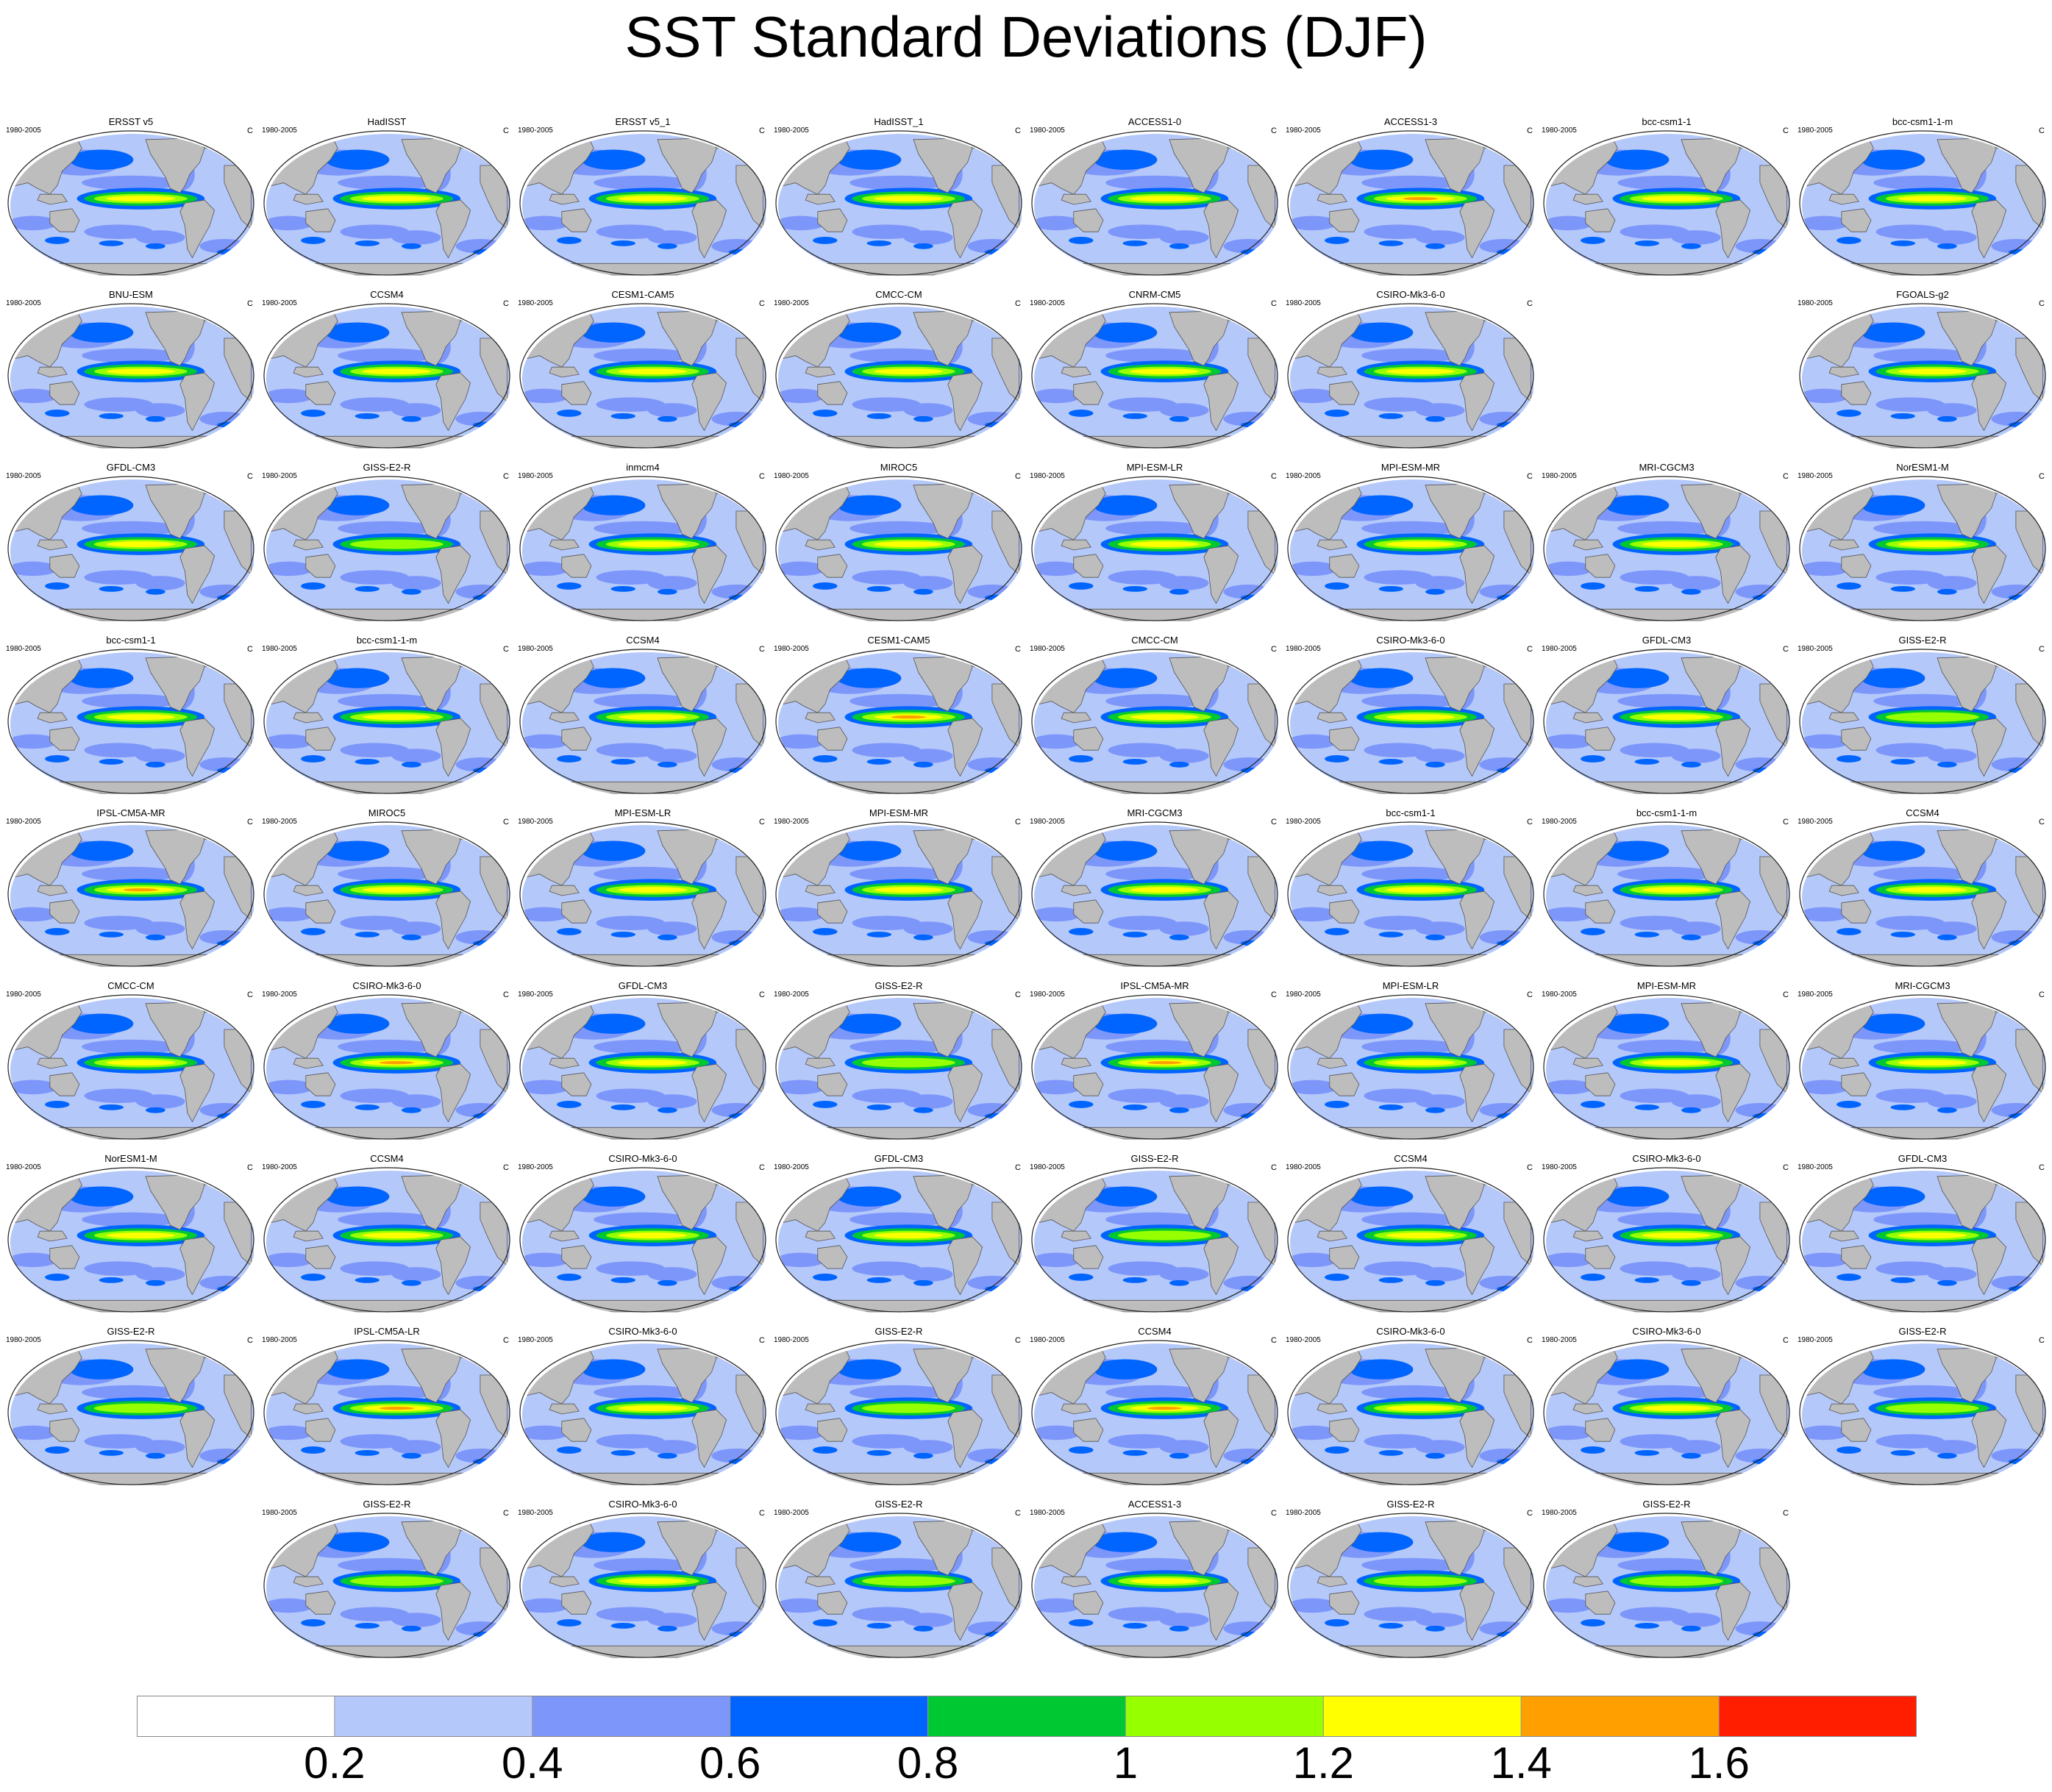 This screenshot has height=1792, width=2052. Describe the element at coordinates (1667, 890) in the screenshot. I see `map-panel: bcc-csm1-1-m 1980-2005 C` at that location.